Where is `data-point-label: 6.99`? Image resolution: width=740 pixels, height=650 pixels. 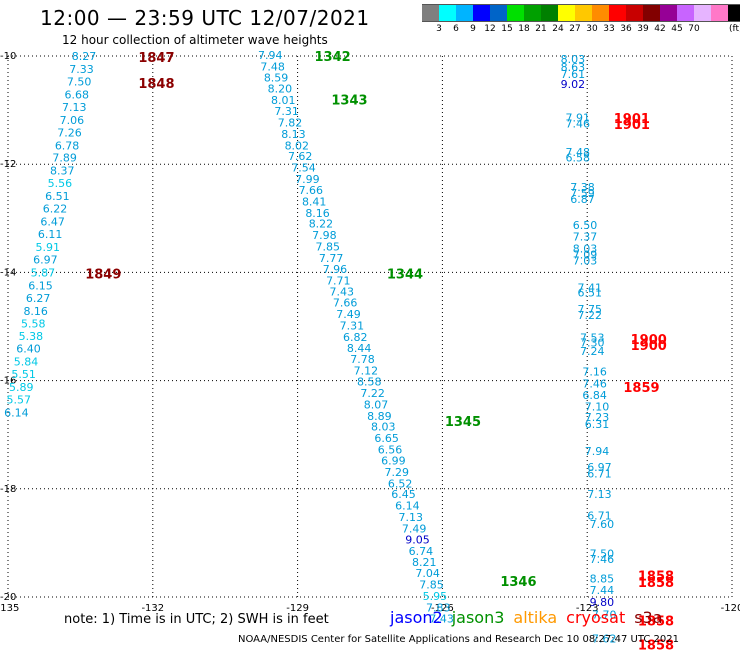 data-point-label: 6.99 is located at coordinates (393, 461).